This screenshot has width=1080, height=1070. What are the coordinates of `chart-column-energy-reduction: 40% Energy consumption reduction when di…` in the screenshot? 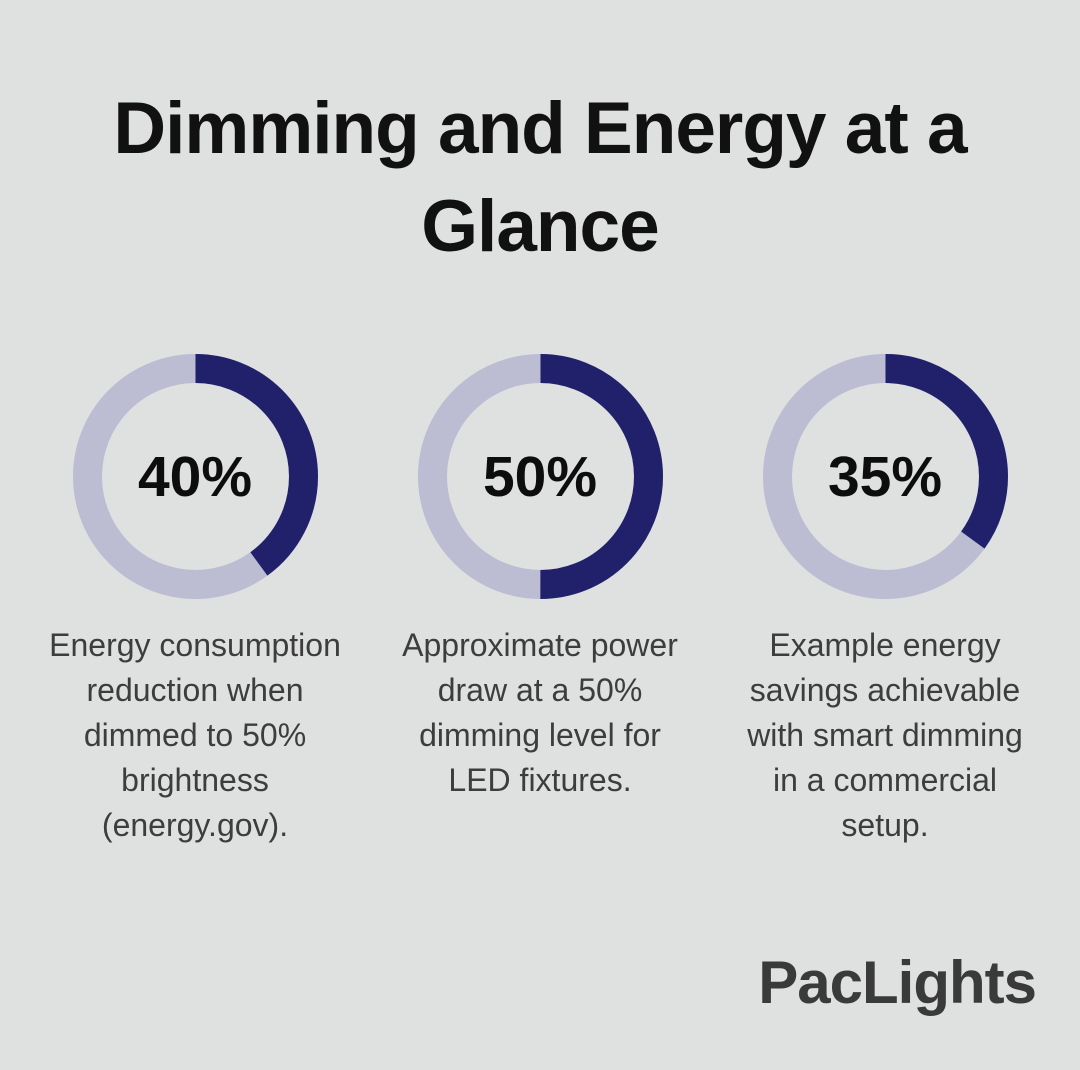 It's located at (195, 601).